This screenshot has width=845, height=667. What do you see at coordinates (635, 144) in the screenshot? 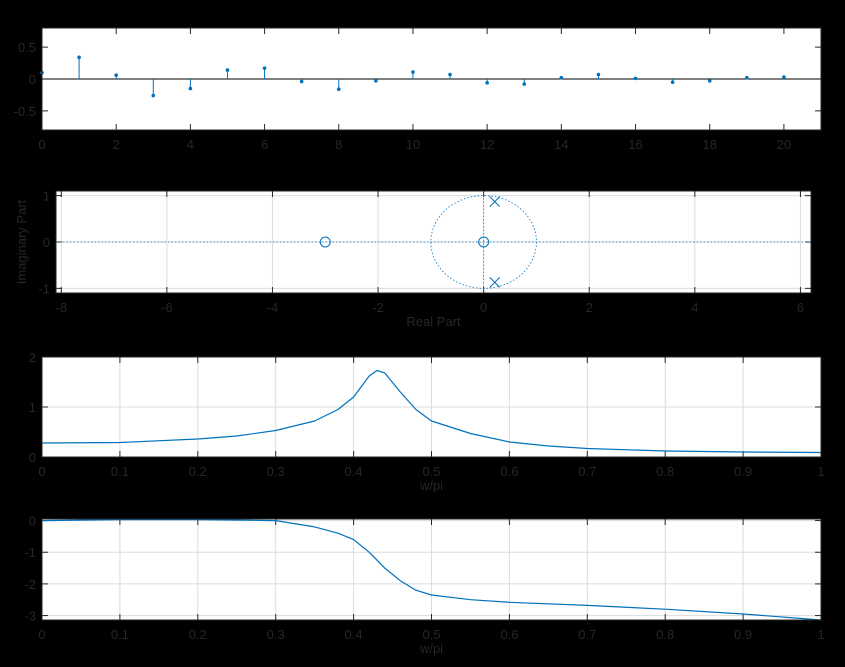
I see `x-tick-label: 16` at bounding box center [635, 144].